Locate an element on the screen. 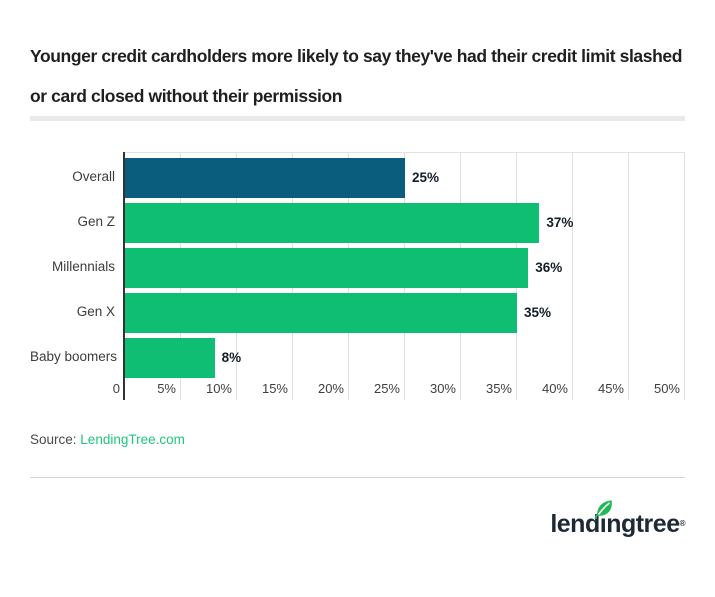 The height and width of the screenshot is (597, 715). x-tick-label: 0 is located at coordinates (116, 388).